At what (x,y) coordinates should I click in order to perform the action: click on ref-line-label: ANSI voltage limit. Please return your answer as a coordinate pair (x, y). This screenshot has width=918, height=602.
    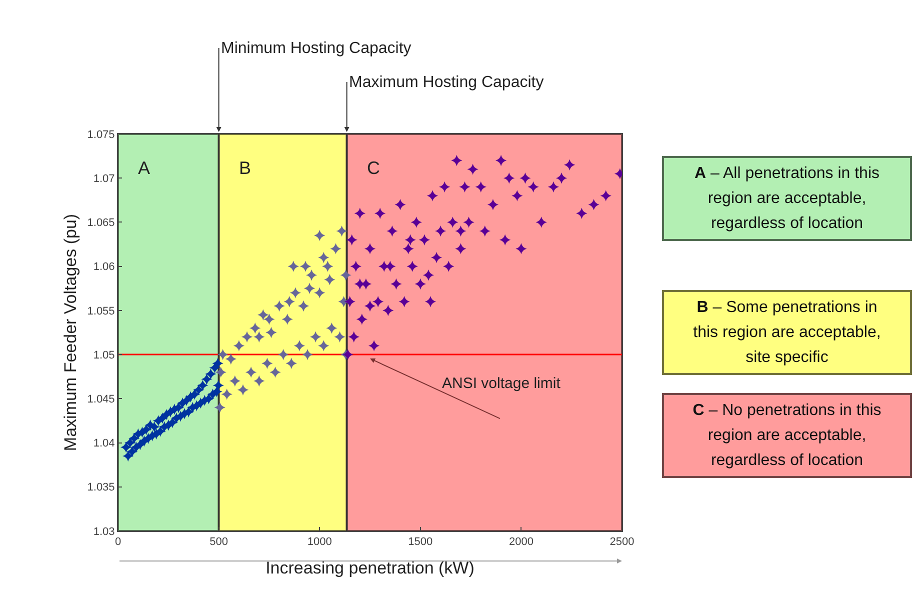
    Looking at the image, I should click on (502, 383).